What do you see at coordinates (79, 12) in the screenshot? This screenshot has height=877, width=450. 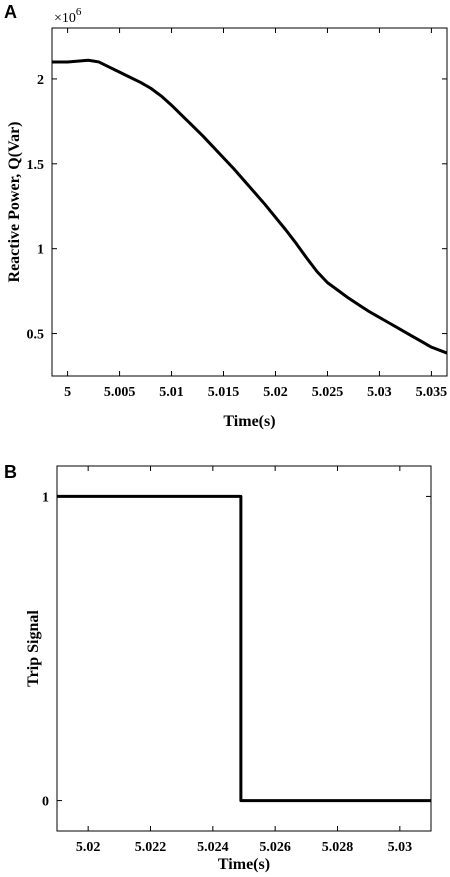 I see `y-exponent-power: 6` at bounding box center [79, 12].